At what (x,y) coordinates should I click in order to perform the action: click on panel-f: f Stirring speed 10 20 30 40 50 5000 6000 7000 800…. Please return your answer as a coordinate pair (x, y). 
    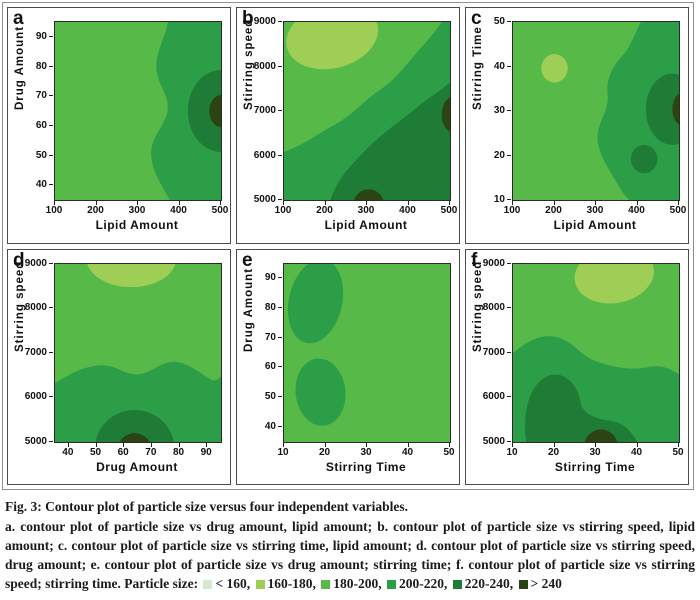
    Looking at the image, I should click on (577, 366).